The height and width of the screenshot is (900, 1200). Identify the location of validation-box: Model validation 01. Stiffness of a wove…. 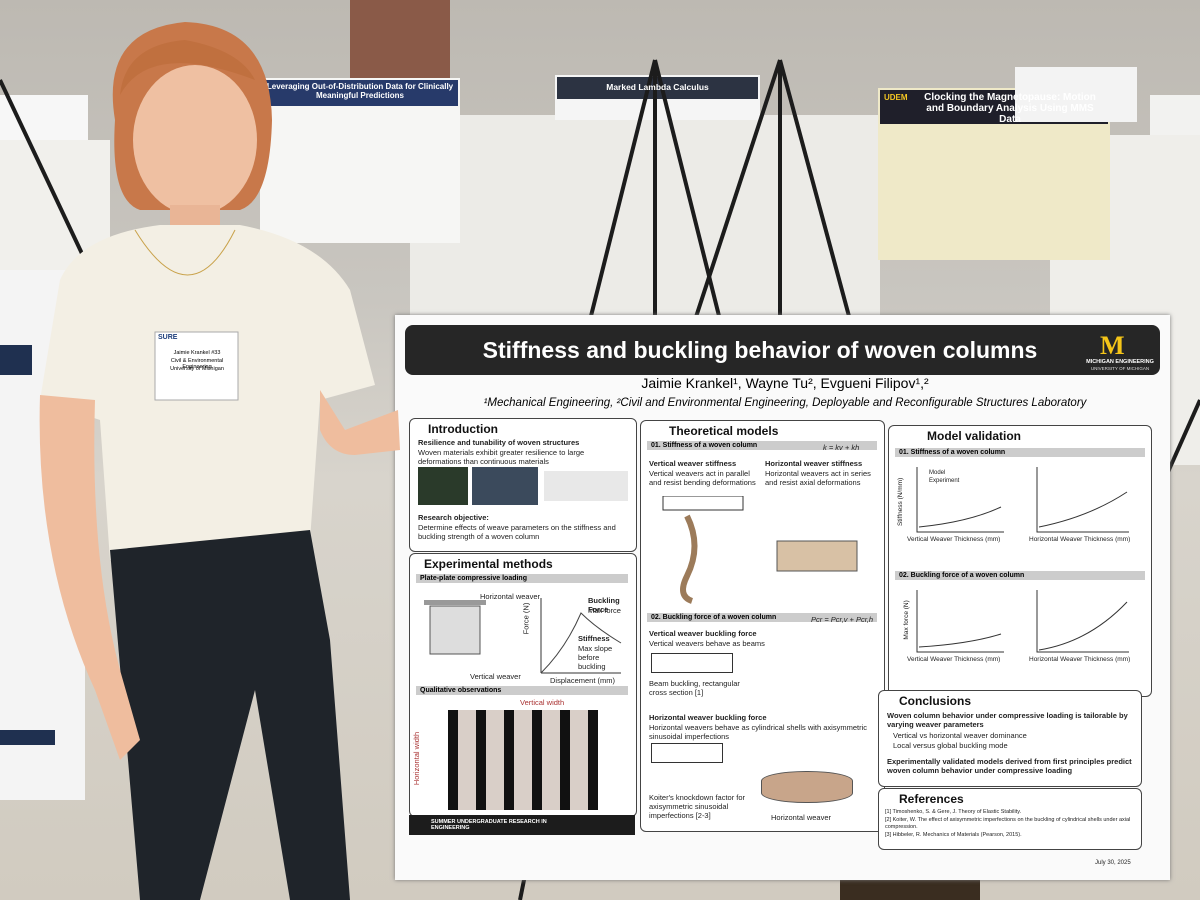
(1020, 561).